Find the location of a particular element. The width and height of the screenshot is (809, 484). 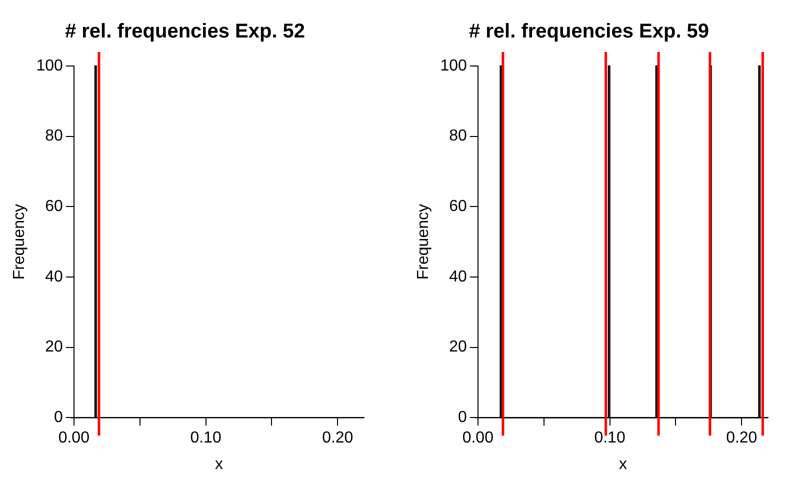

chart-title: # rel. frequencies Exp. 52 is located at coordinates (185, 31).